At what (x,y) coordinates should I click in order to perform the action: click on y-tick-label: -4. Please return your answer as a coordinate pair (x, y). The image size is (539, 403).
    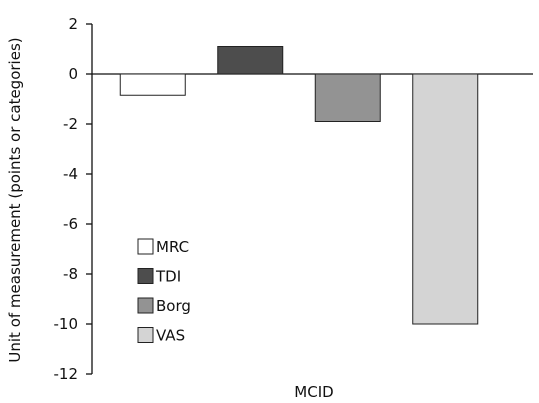
    Looking at the image, I should click on (70, 174).